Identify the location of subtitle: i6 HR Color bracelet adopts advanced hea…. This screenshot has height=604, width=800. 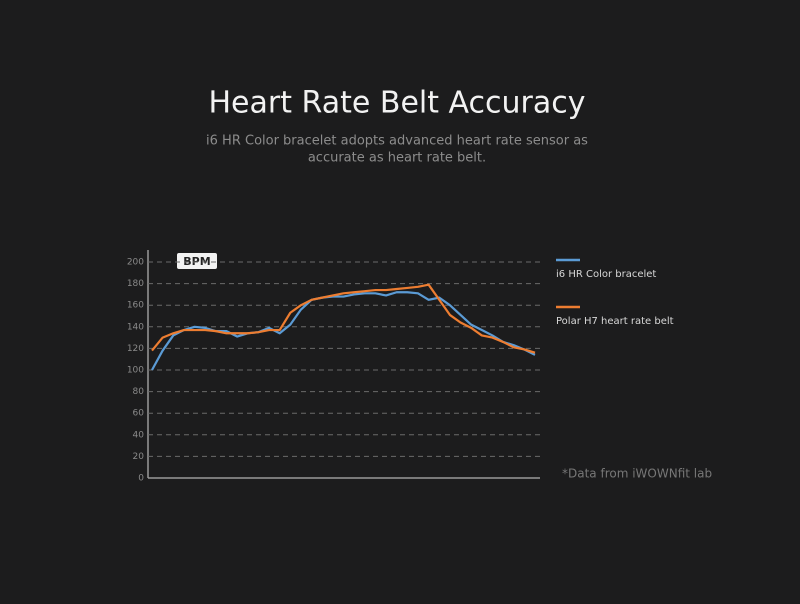
(397, 141).